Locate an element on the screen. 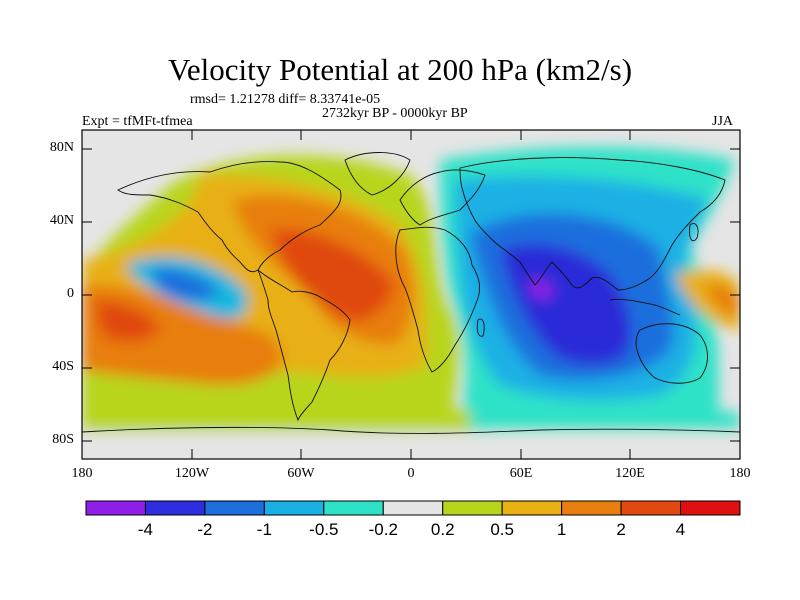 The height and width of the screenshot is (600, 800). colorbar-label: 4 is located at coordinates (680, 529).